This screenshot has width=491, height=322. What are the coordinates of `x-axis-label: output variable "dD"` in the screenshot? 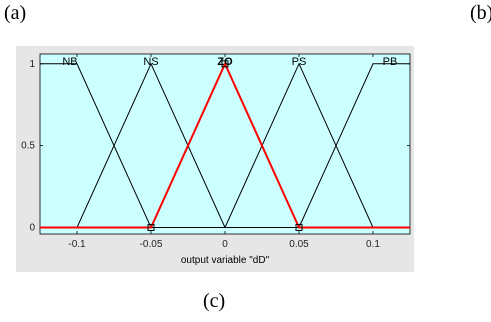 It's located at (225, 260).